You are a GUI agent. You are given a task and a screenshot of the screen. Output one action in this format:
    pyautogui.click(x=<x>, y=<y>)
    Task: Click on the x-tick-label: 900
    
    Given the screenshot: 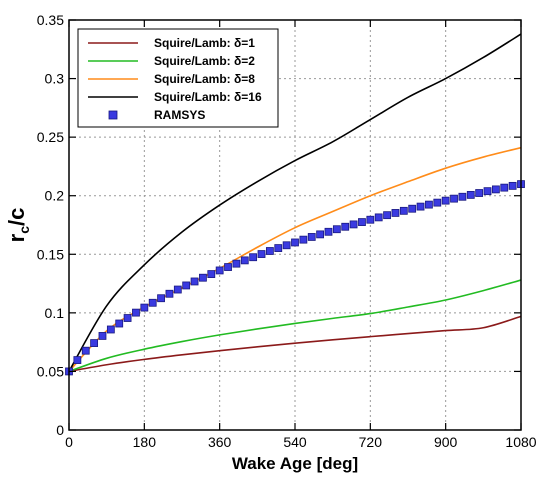 What is the action you would take?
    pyautogui.click(x=446, y=442)
    